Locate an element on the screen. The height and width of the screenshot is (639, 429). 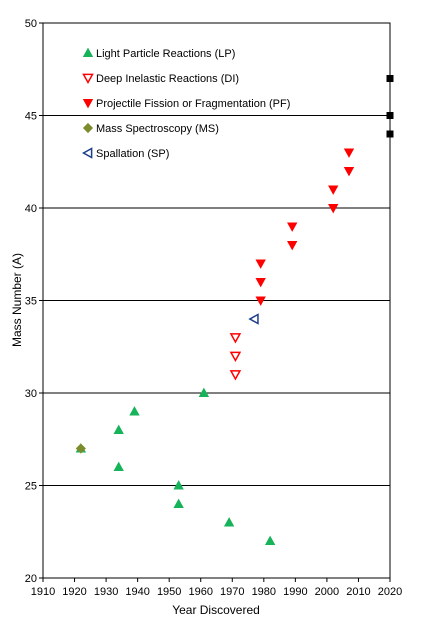
legend-label: Projectile Fission or Fragmentation (PF) is located at coordinates (193, 104).